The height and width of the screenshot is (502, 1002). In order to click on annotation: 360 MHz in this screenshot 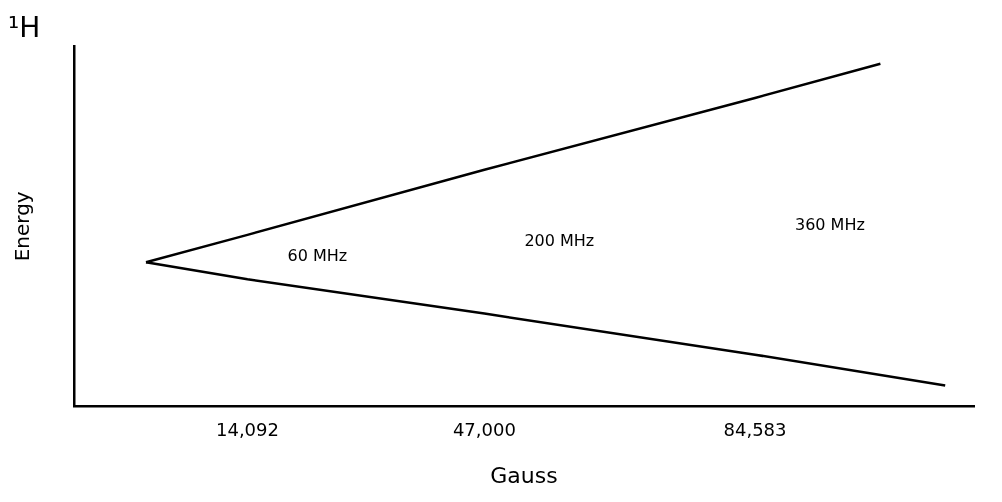, I will do `click(830, 225)`.